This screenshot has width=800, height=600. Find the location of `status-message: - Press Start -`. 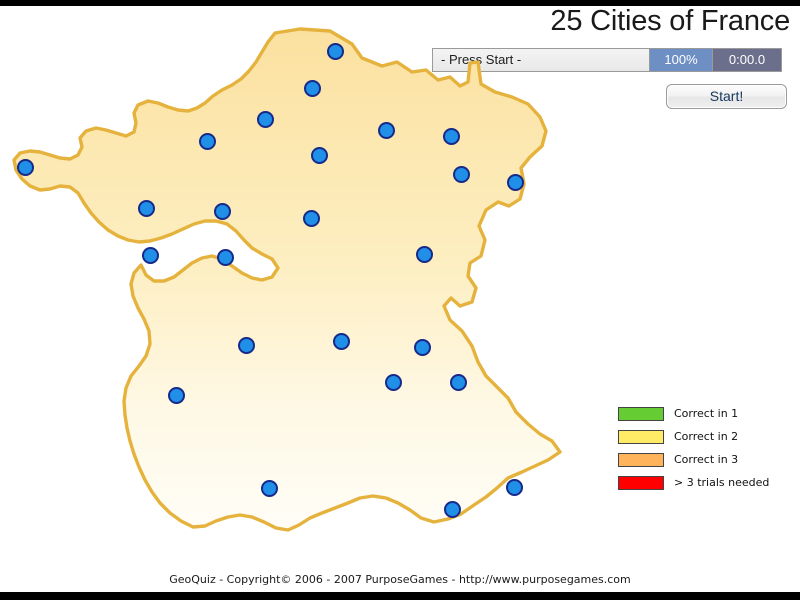

status-message: - Press Start - is located at coordinates (541, 60).